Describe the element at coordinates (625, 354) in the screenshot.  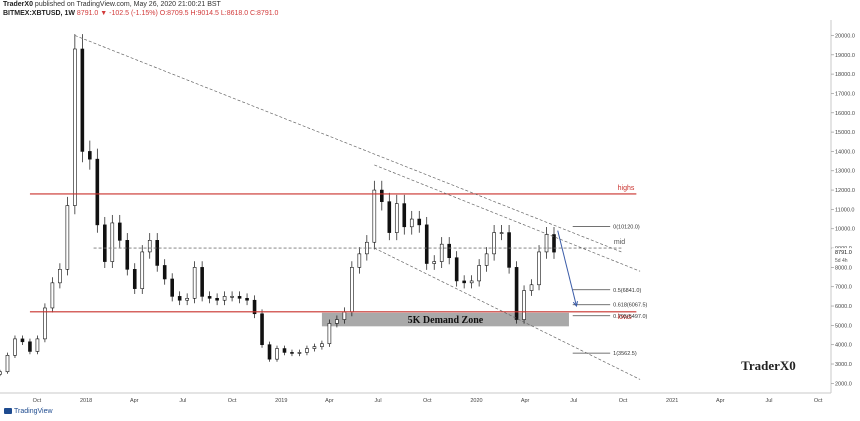
I see `fib-level-label: 1(3562.5)` at that location.